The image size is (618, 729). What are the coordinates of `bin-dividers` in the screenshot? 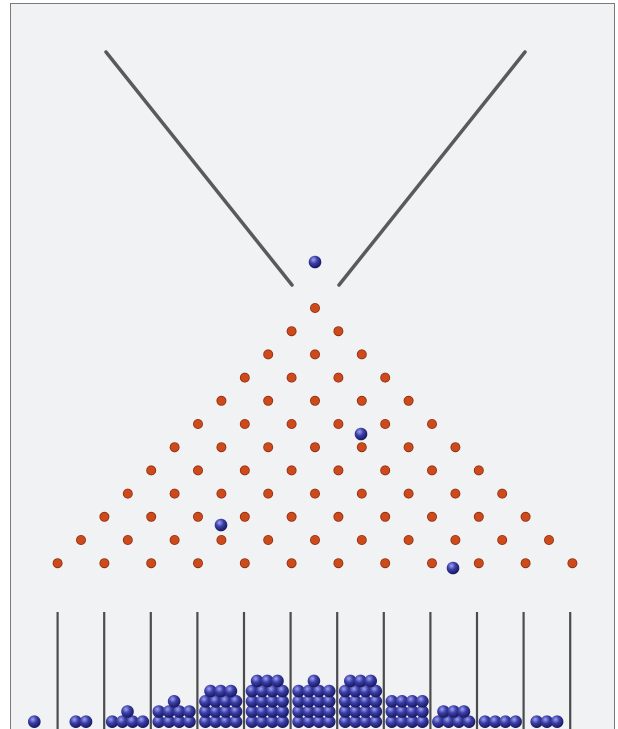 It's located at (314, 670).